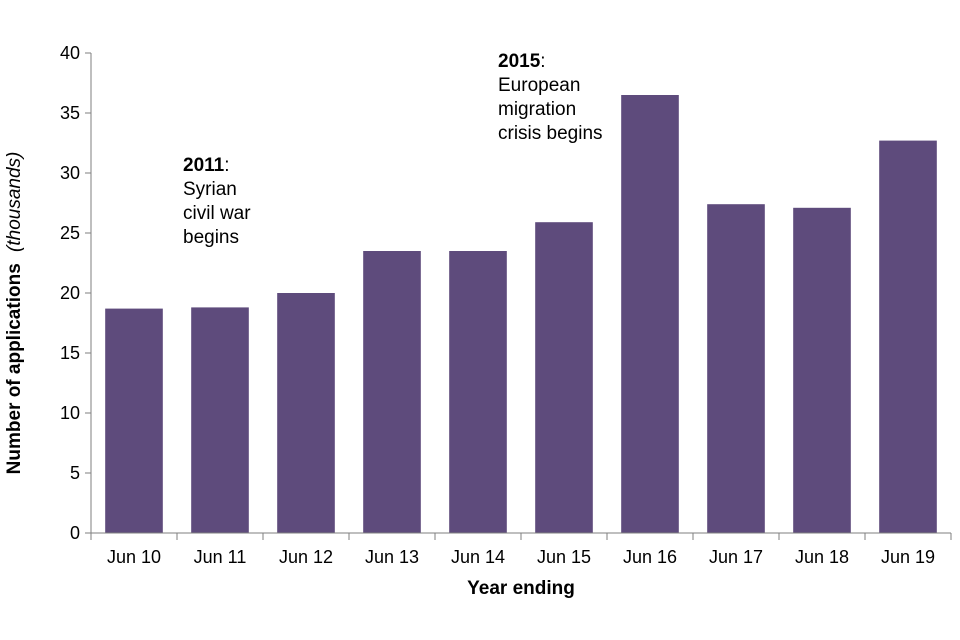  Describe the element at coordinates (226, 165) in the screenshot. I see `annotation-2011-colon: :` at that location.